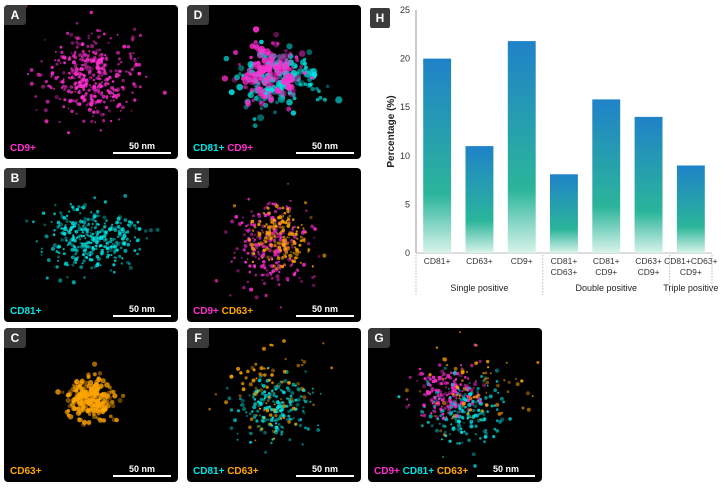  Describe the element at coordinates (237, 311) in the screenshot. I see `marker-label: CD63+` at that location.